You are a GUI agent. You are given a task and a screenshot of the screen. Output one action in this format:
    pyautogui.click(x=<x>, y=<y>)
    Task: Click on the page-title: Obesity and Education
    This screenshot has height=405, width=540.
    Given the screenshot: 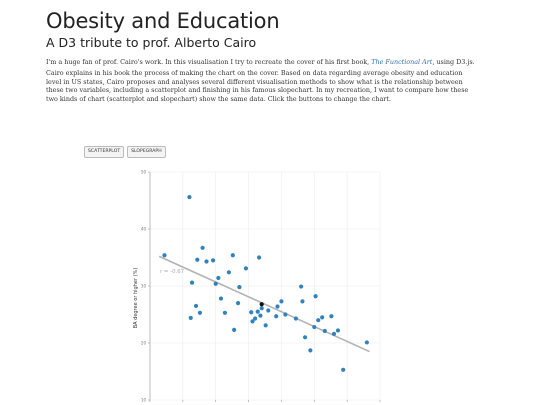 What is the action you would take?
    pyautogui.click(x=163, y=21)
    